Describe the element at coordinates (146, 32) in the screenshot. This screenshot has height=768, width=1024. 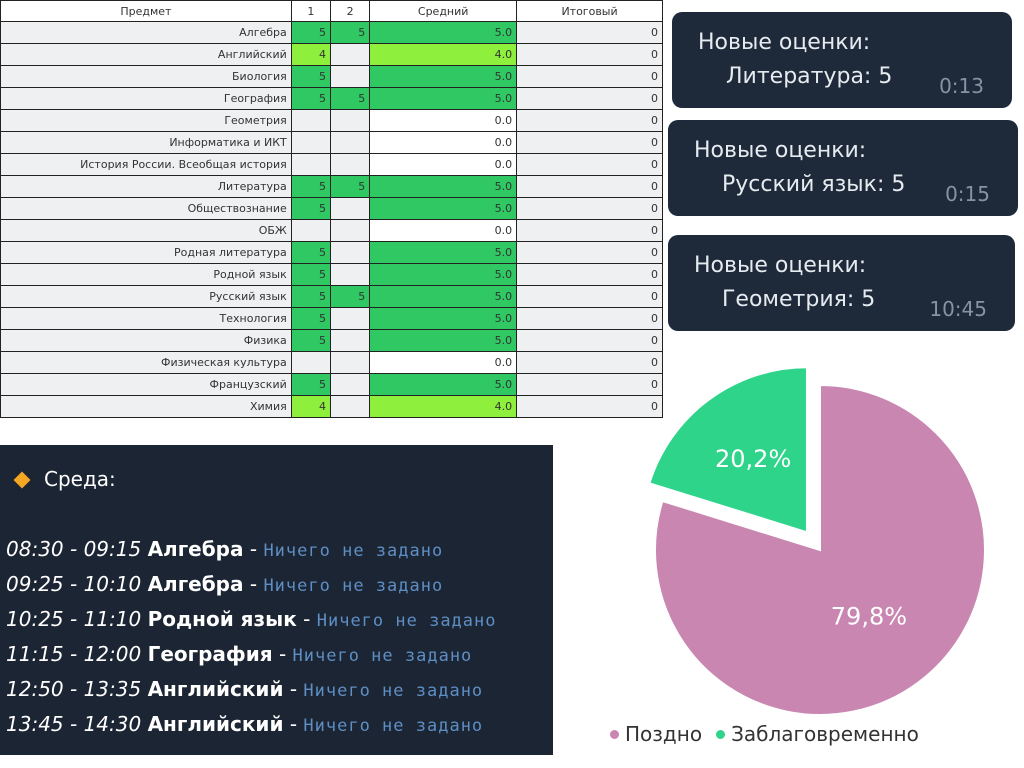
I see `cell-subject: Алгебра` at that location.